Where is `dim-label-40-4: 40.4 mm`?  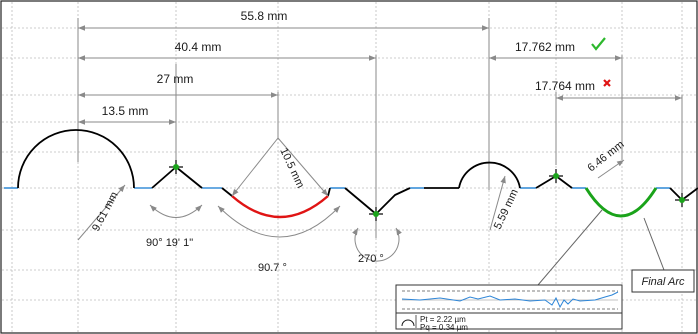
dim-label-40-4: 40.4 mm is located at coordinates (198, 47).